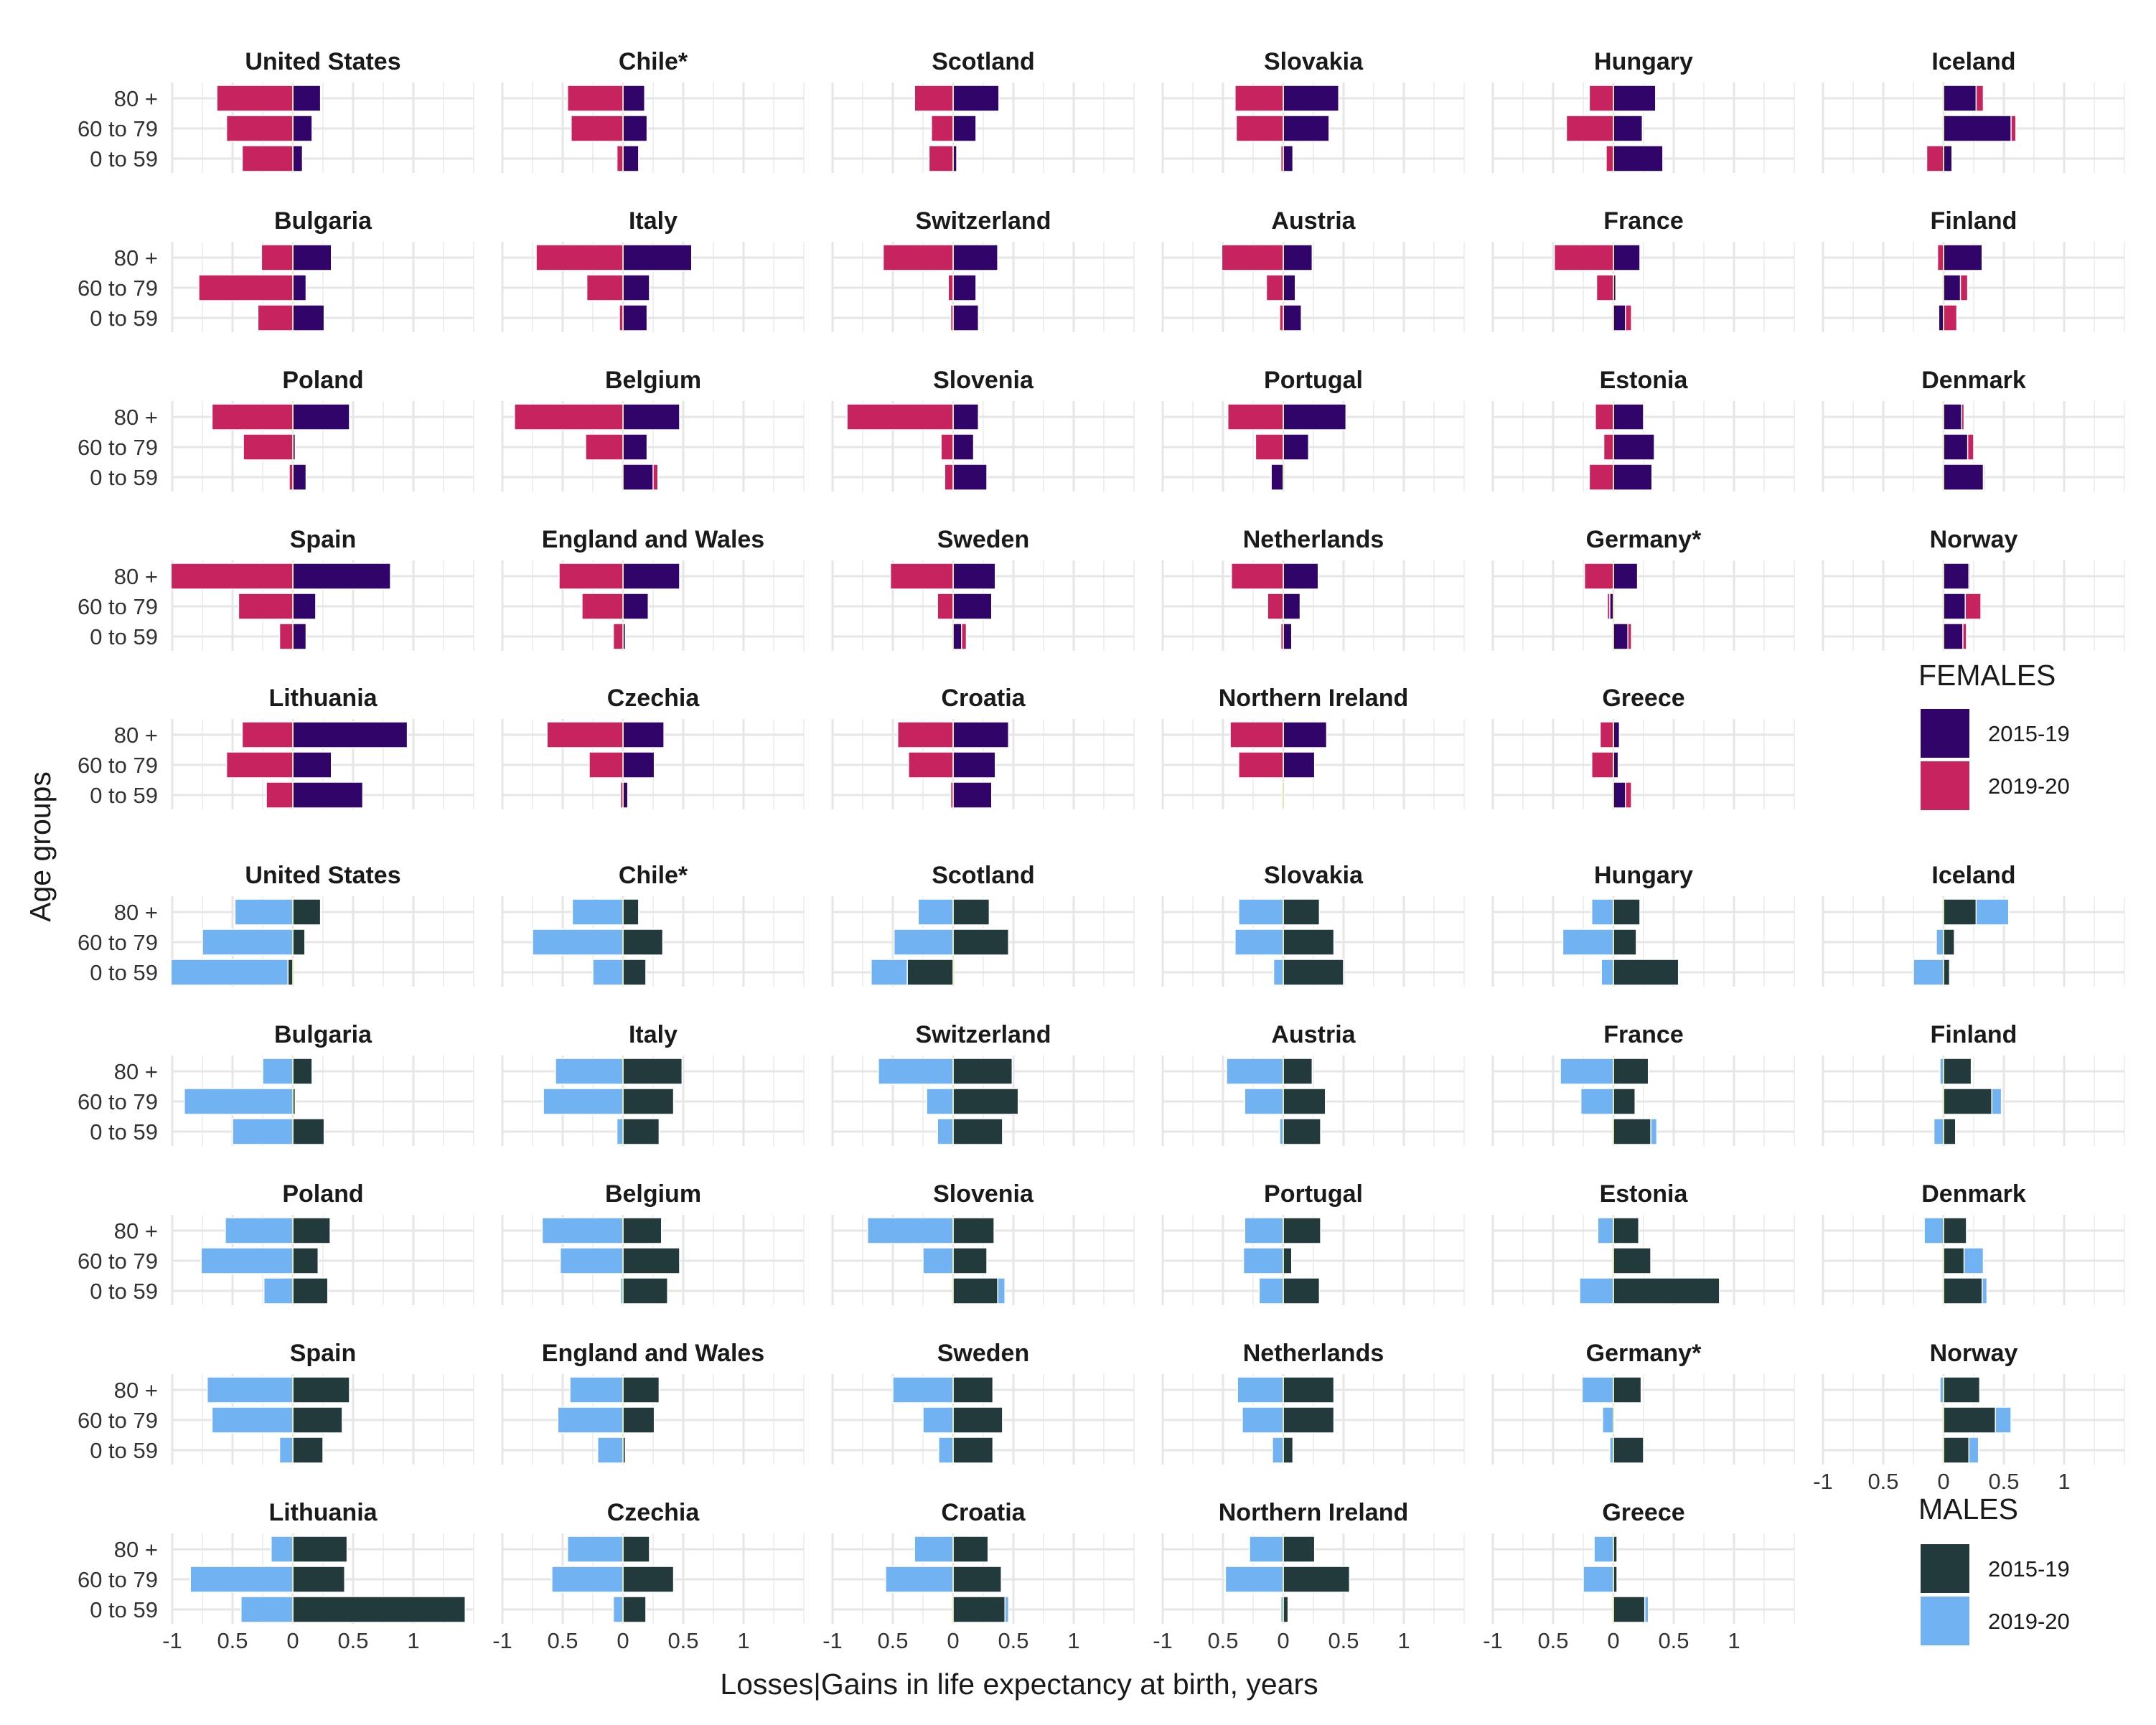 The image size is (2156, 1725). What do you see at coordinates (1261, 765) in the screenshot?
I see `bar-2019-20-females-northern-ireland` at bounding box center [1261, 765].